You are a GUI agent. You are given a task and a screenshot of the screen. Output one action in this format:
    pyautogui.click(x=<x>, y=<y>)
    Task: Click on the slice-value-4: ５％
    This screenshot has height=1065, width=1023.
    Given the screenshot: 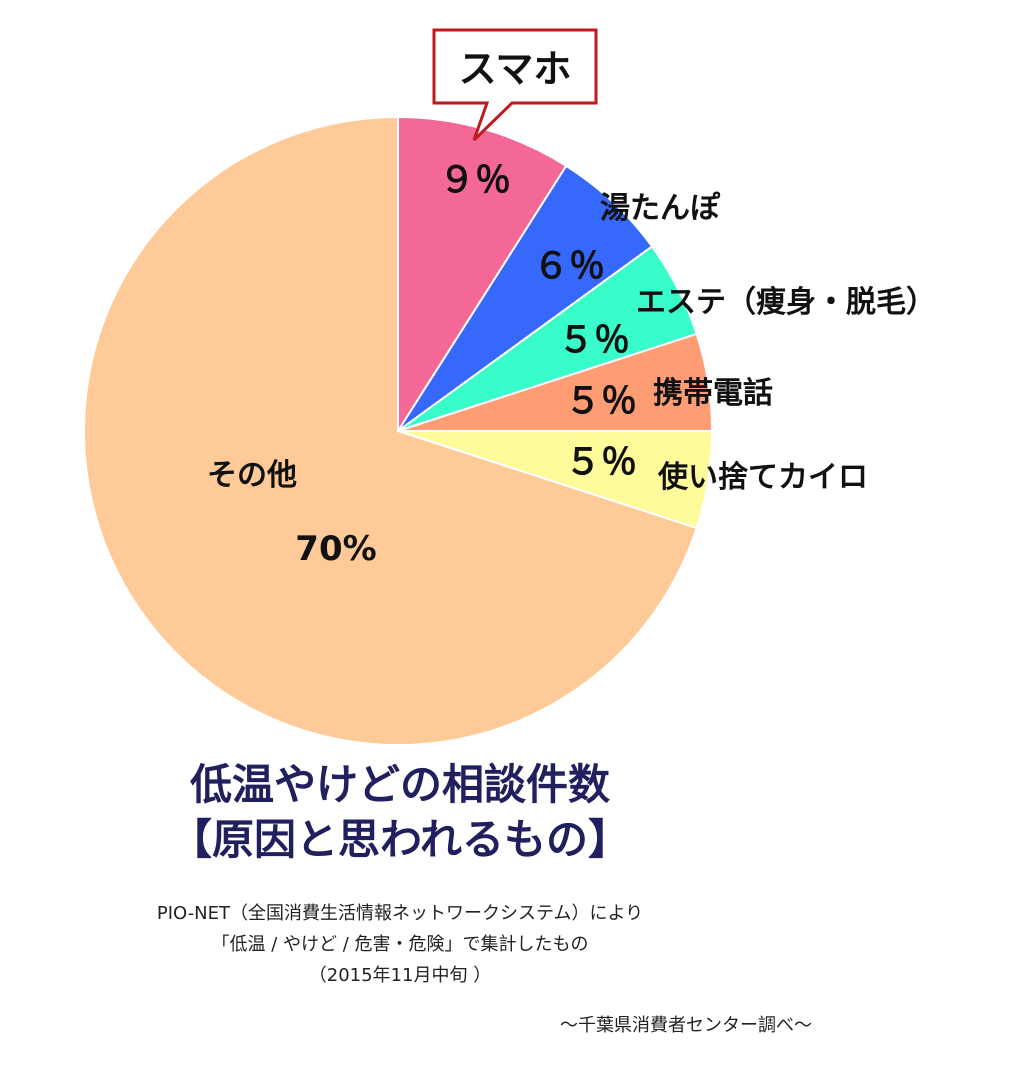 What is the action you would take?
    pyautogui.click(x=601, y=401)
    